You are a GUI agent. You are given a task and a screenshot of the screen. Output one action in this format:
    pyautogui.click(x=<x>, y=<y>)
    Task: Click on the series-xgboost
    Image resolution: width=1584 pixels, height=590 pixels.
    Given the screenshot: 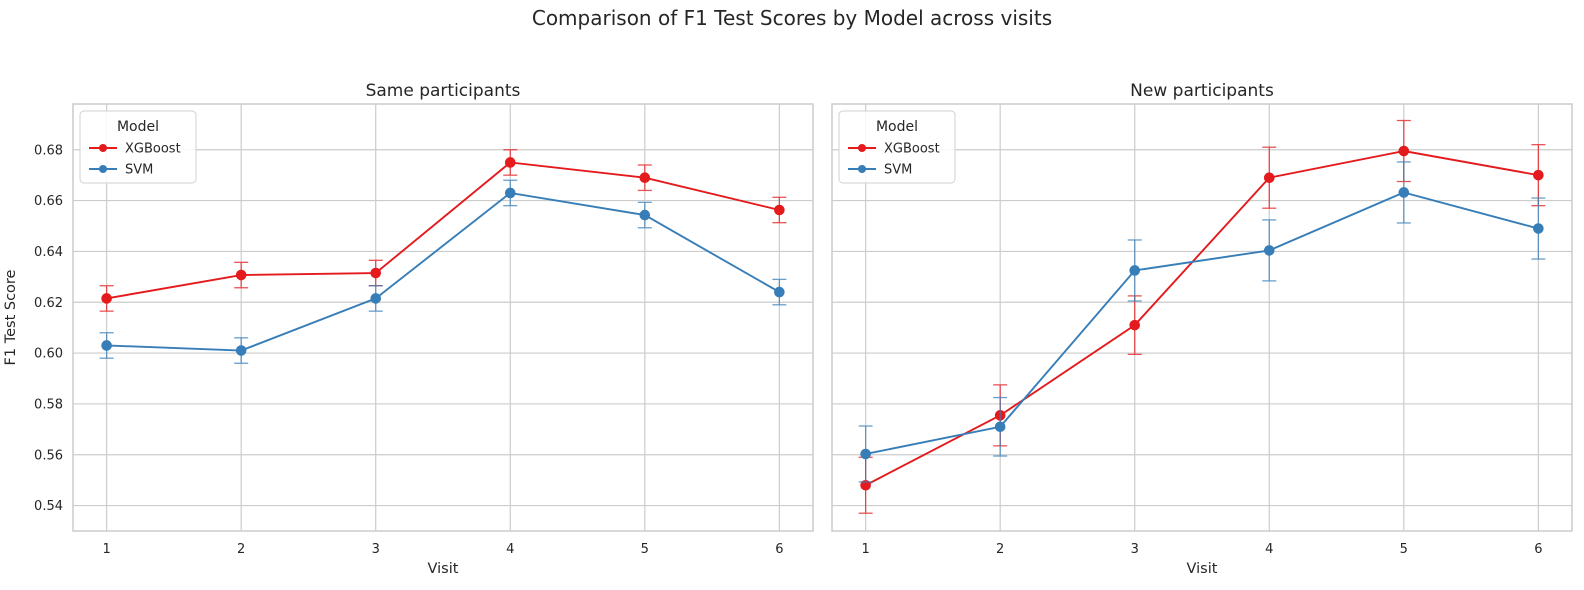 What is the action you would take?
    pyautogui.click(x=443, y=230)
    